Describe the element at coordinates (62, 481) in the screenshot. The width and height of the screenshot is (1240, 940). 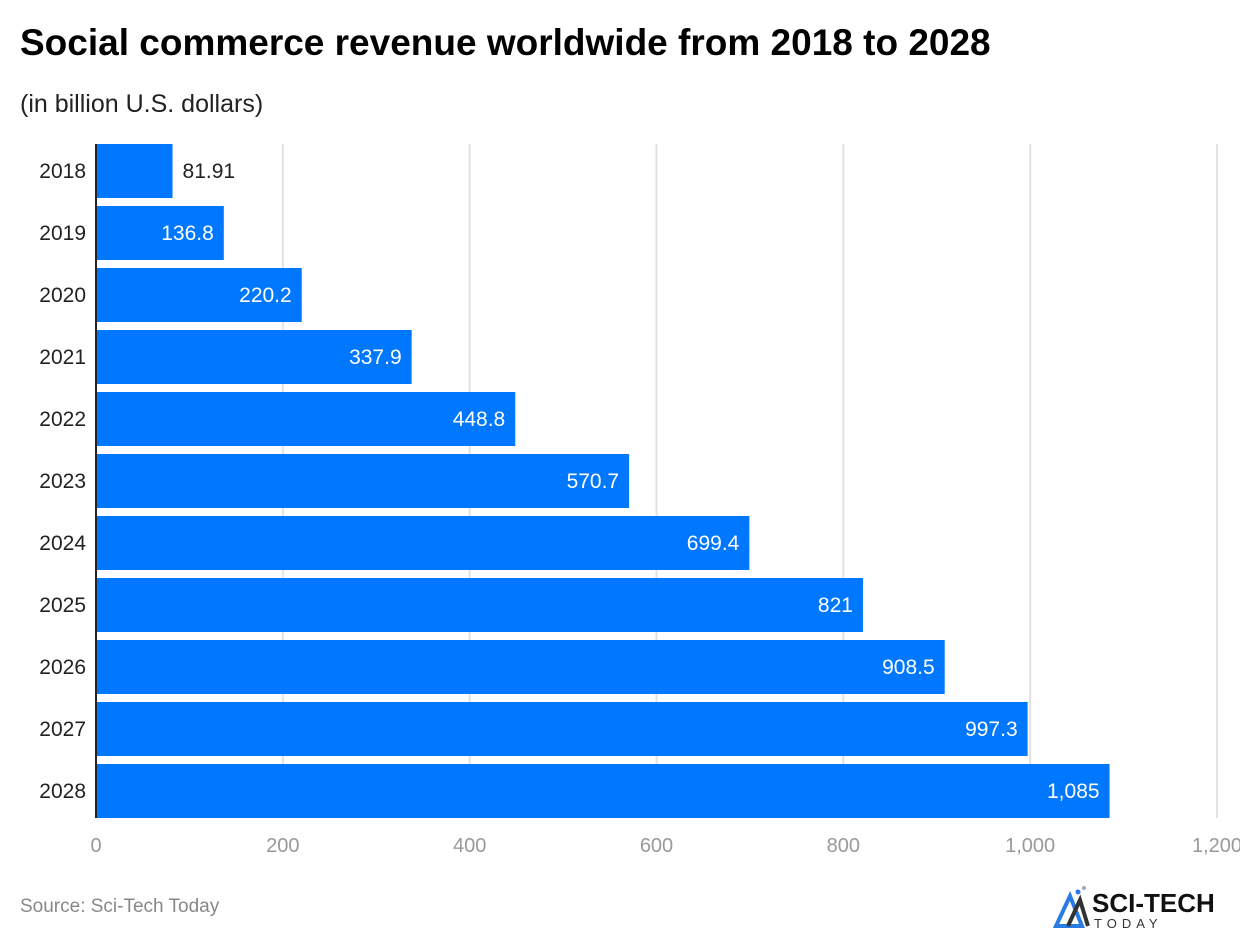
I see `y-category-label: 2023` at that location.